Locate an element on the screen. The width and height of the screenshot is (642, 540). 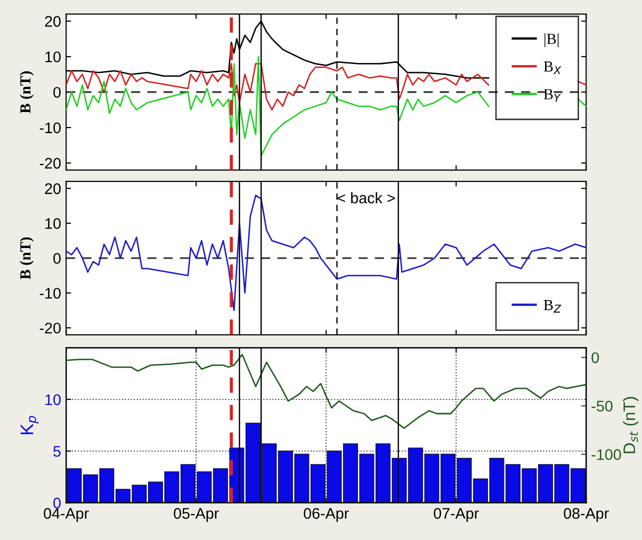
x-tick-label: 06-Apr is located at coordinates (326, 515).